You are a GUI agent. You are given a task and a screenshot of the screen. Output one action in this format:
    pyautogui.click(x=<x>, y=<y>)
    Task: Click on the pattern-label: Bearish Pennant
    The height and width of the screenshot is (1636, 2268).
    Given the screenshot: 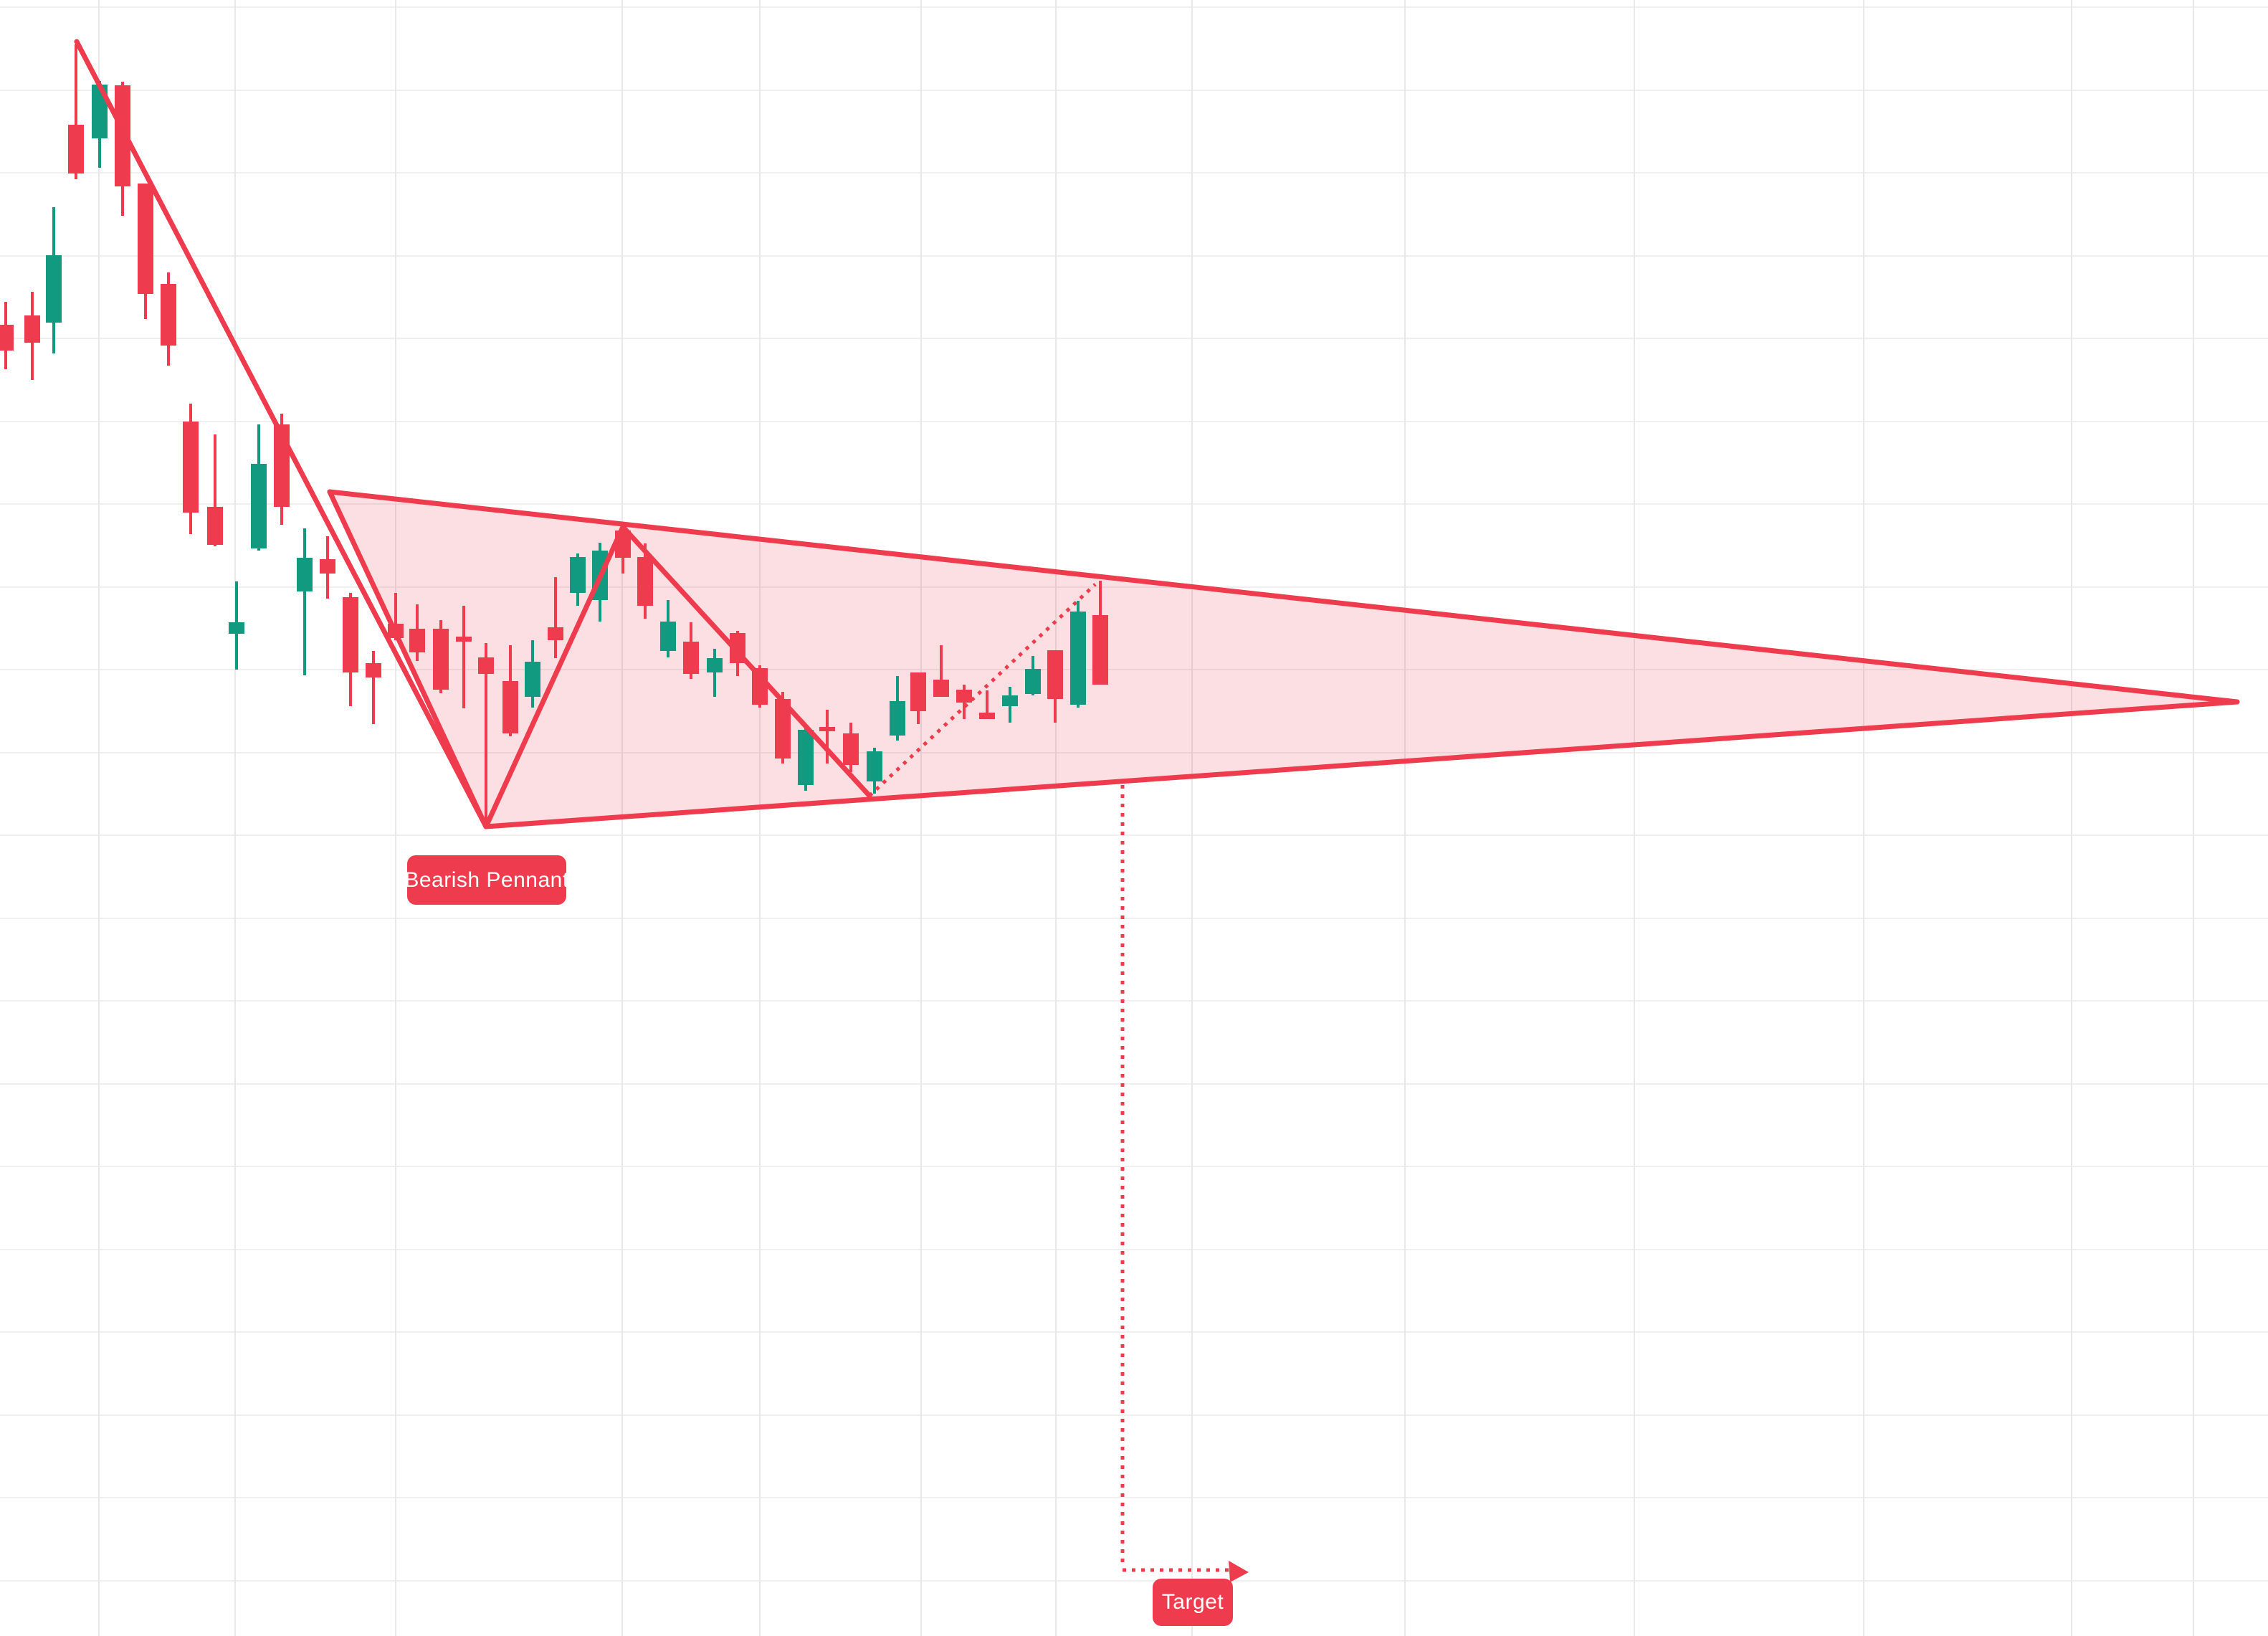 What is the action you would take?
    pyautogui.click(x=486, y=880)
    